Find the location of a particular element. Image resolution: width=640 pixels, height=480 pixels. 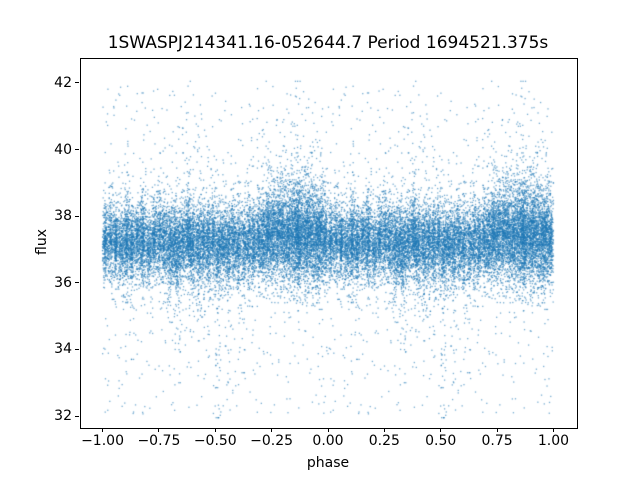

x-tick-label: 1.00 is located at coordinates (553, 441).